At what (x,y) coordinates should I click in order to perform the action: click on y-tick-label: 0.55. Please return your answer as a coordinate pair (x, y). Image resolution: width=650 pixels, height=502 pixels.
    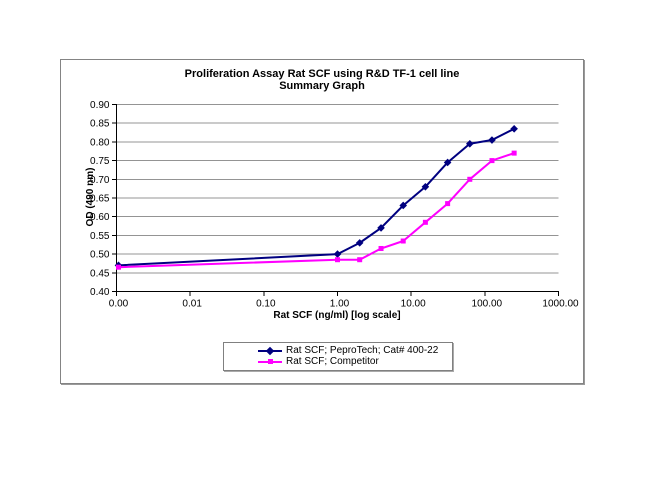
    Looking at the image, I should click on (100, 236).